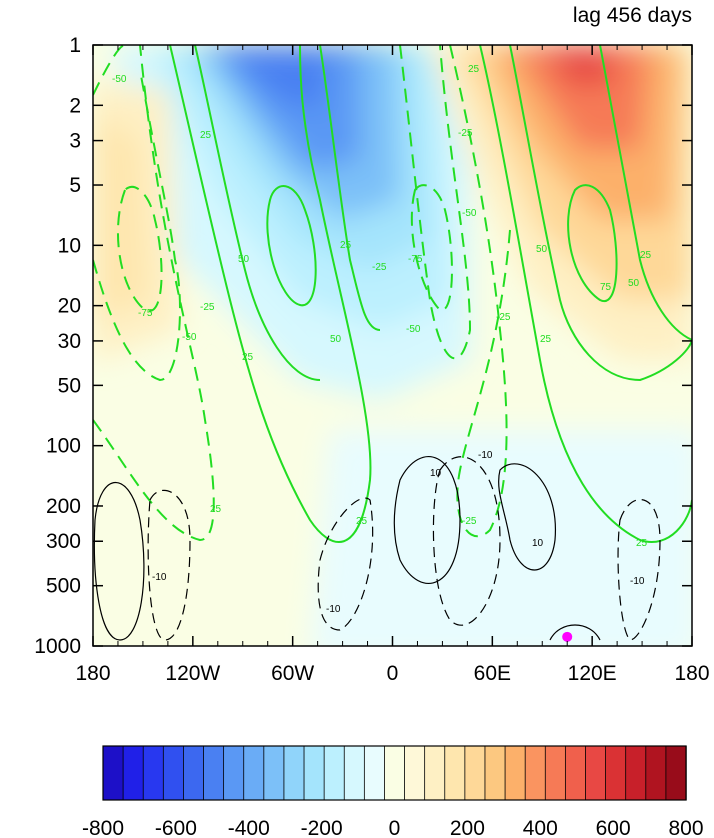 The image size is (714, 838). I want to click on x-tick-label: 120W, so click(192, 673).